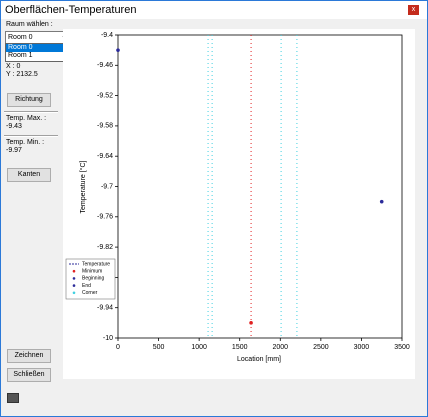 Image resolution: width=428 pixels, height=417 pixels. Describe the element at coordinates (107, 186) in the screenshot. I see `y-tick-label: -9.7` at that location.